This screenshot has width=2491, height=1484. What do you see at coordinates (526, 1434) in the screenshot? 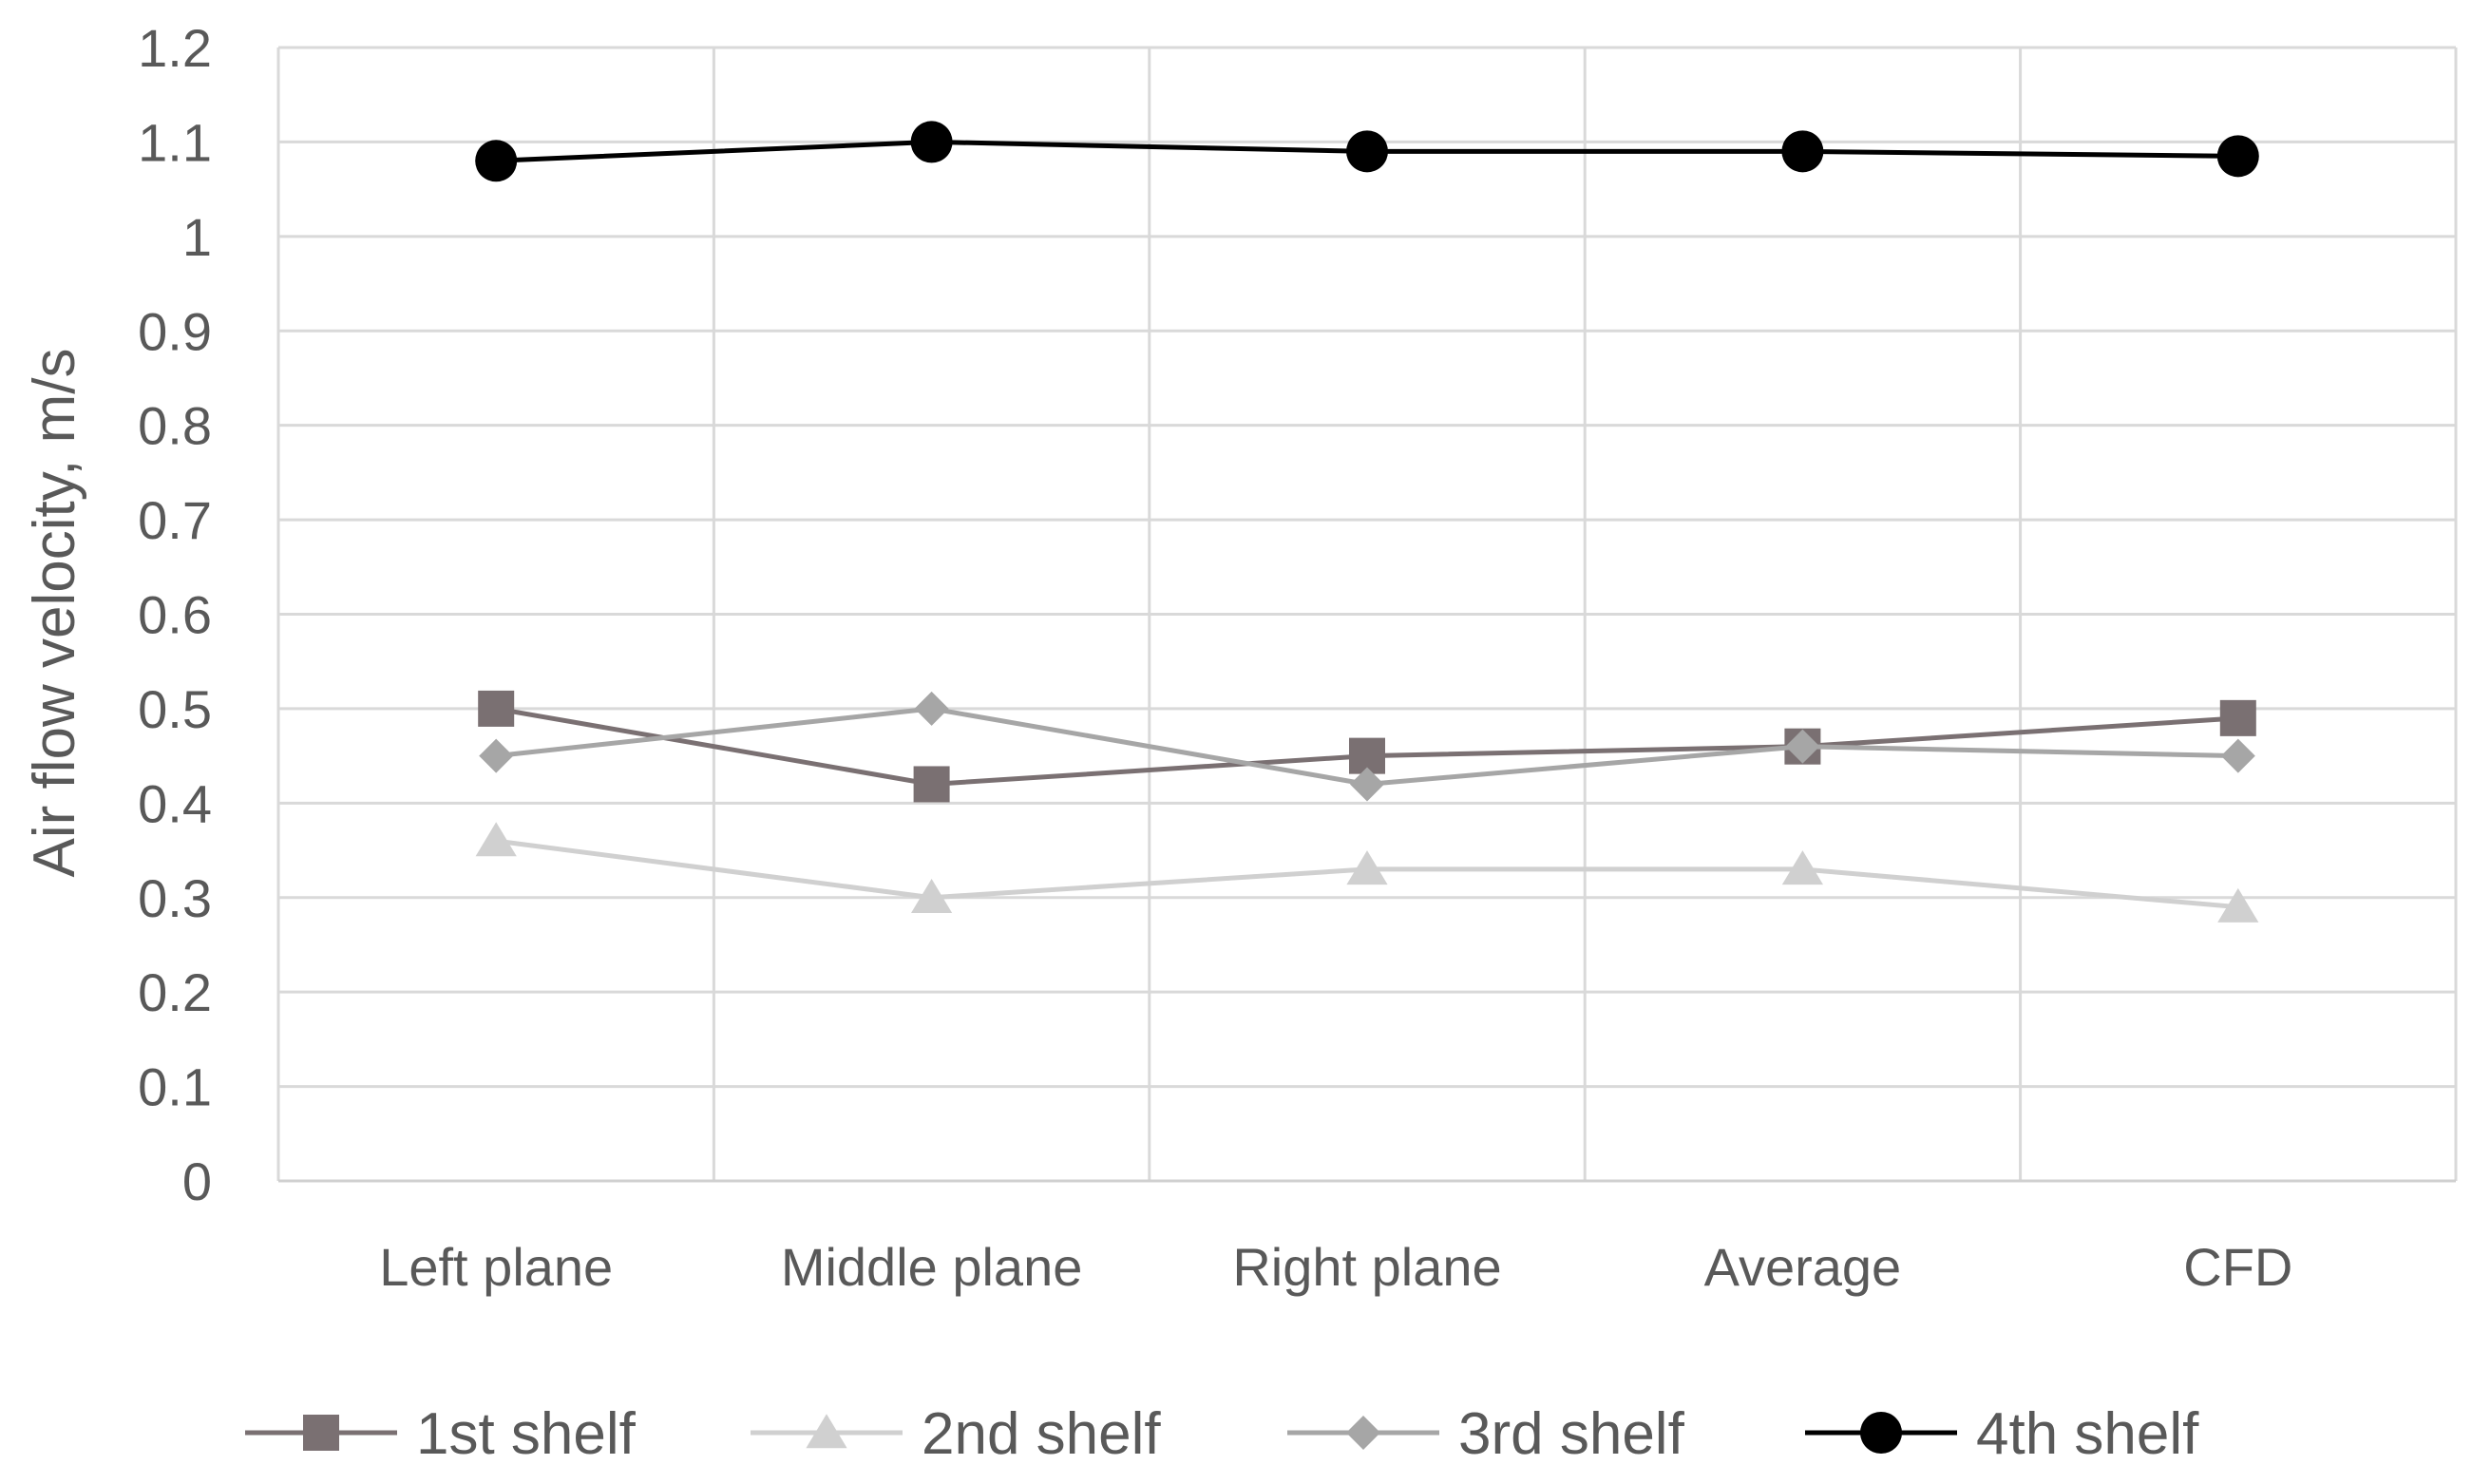
I see `legend-label: 1st shelf` at bounding box center [526, 1434].